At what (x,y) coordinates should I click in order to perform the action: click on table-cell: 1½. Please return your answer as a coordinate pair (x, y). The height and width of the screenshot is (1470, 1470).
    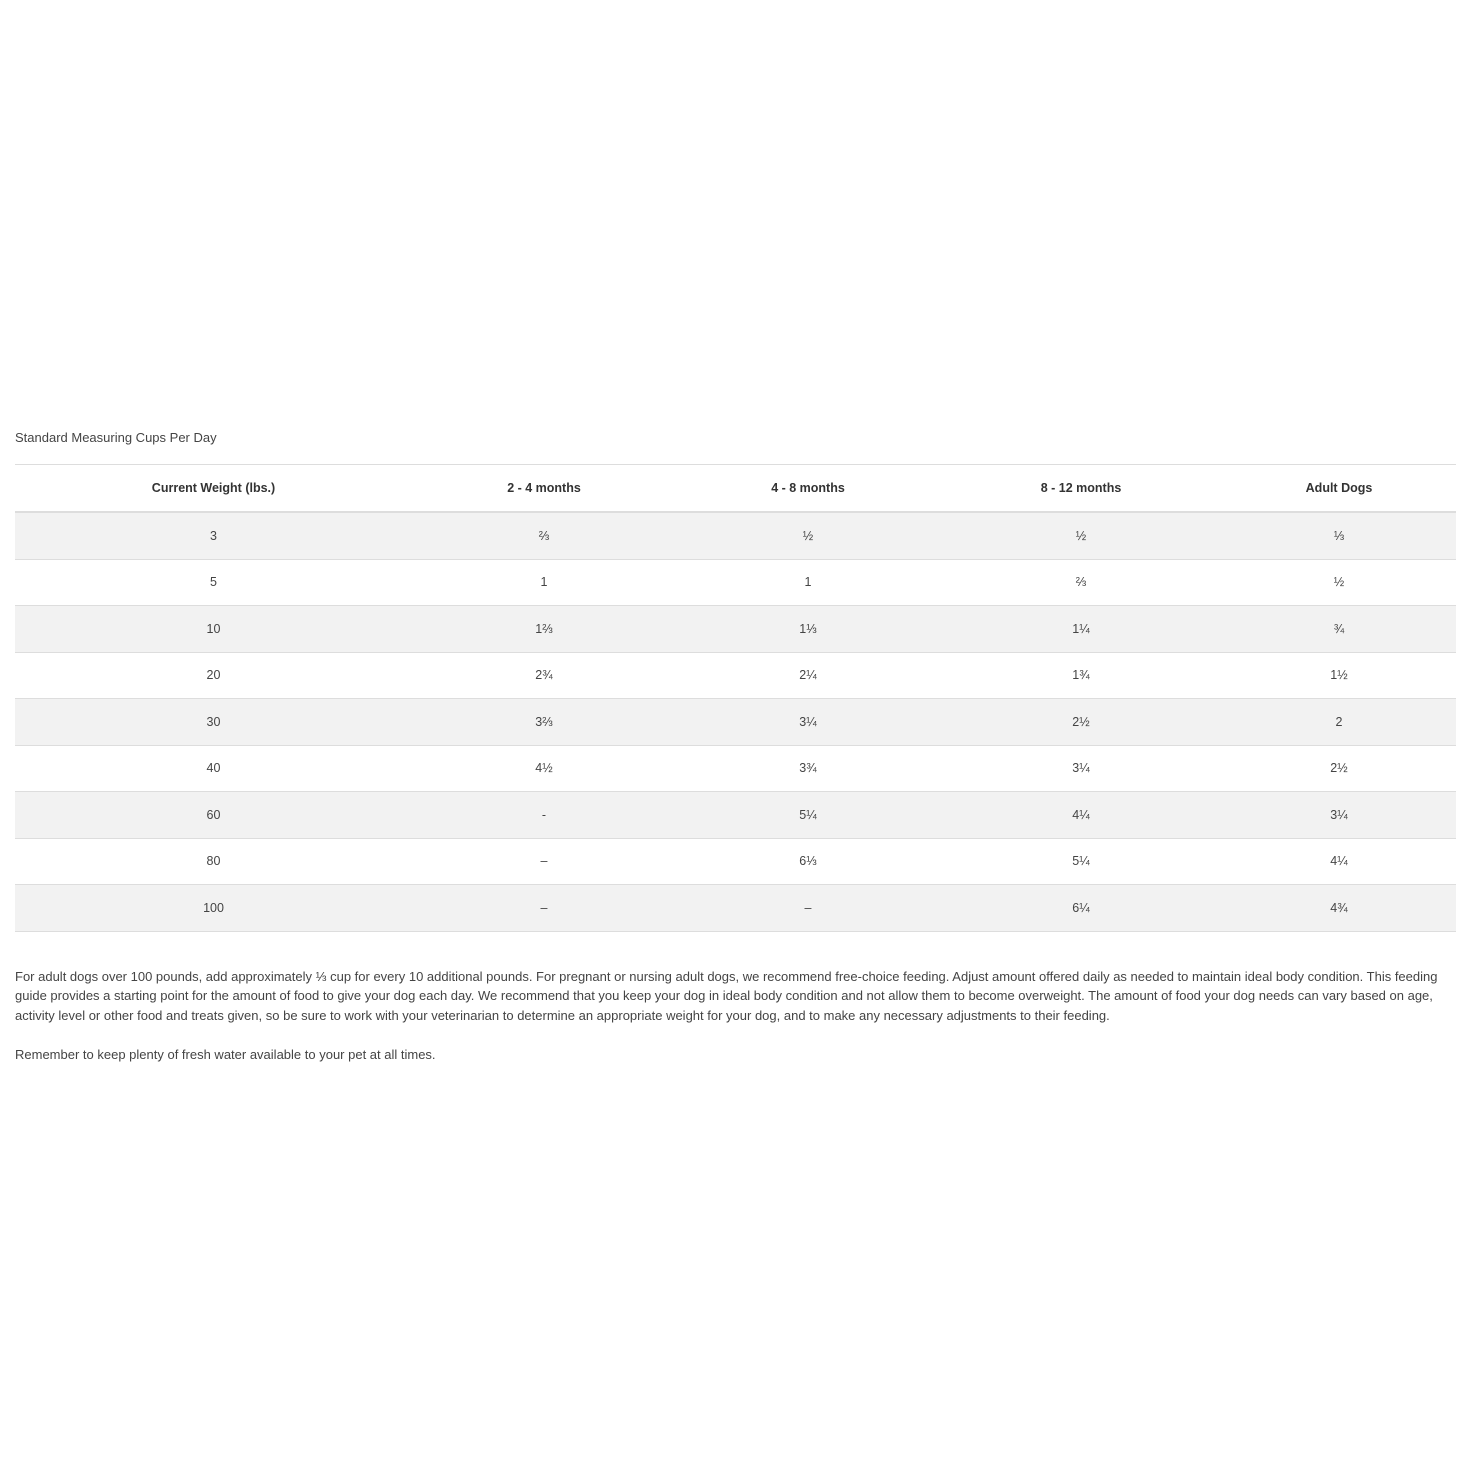
    Looking at the image, I should click on (1339, 675).